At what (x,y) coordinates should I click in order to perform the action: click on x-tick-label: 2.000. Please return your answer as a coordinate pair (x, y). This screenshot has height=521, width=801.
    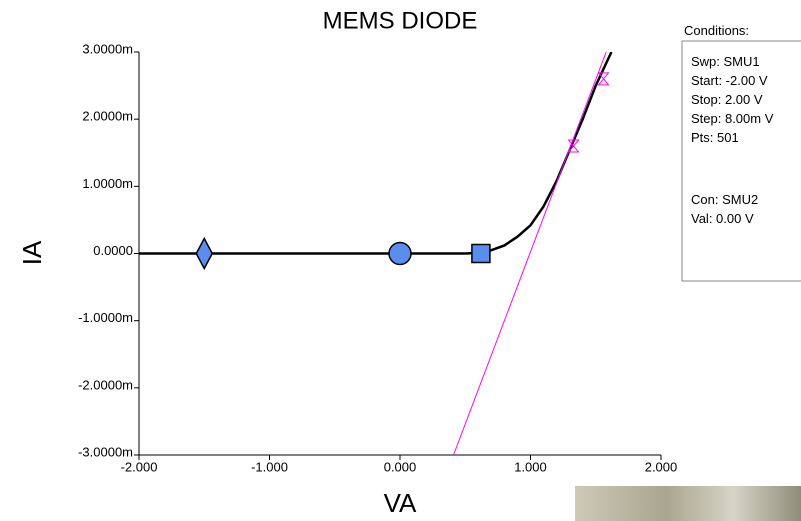
    Looking at the image, I should click on (661, 466).